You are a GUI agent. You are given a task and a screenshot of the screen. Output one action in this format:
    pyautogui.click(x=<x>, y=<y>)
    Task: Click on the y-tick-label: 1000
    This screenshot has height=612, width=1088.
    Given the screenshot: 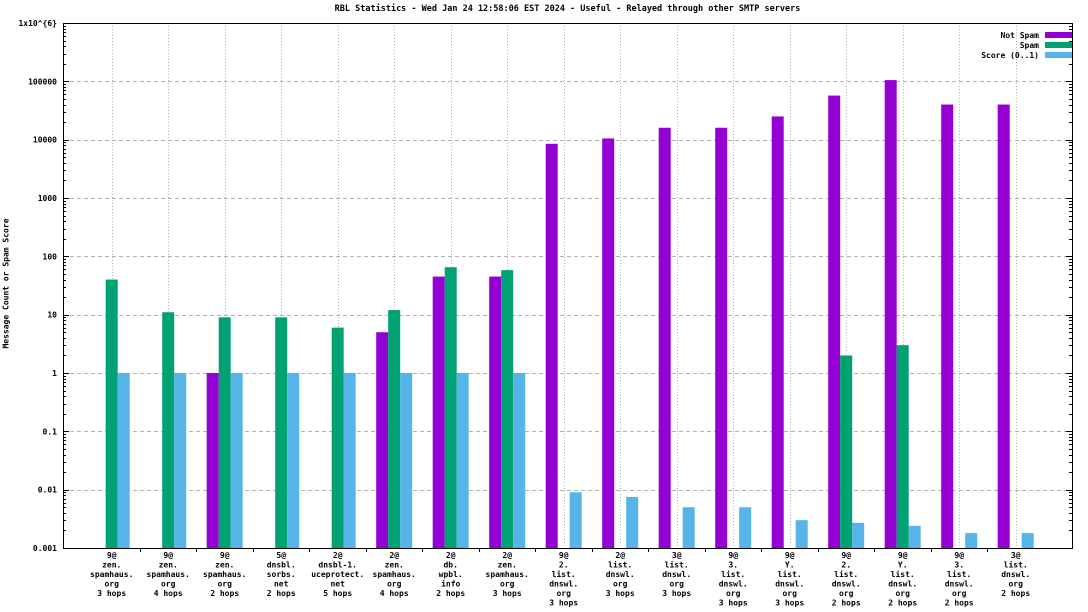 What is the action you would take?
    pyautogui.click(x=47, y=198)
    